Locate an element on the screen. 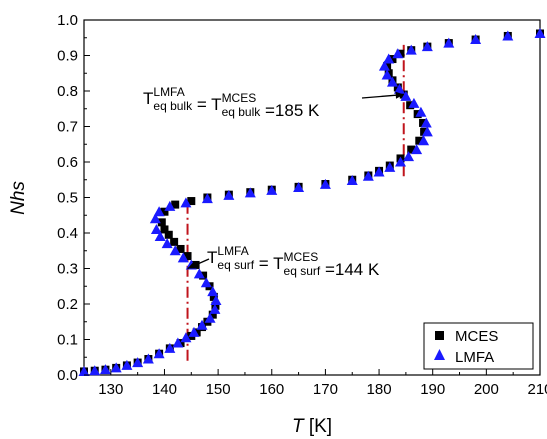 The height and width of the screenshot is (439, 547). y-tick-label: 0.4 is located at coordinates (67, 233).